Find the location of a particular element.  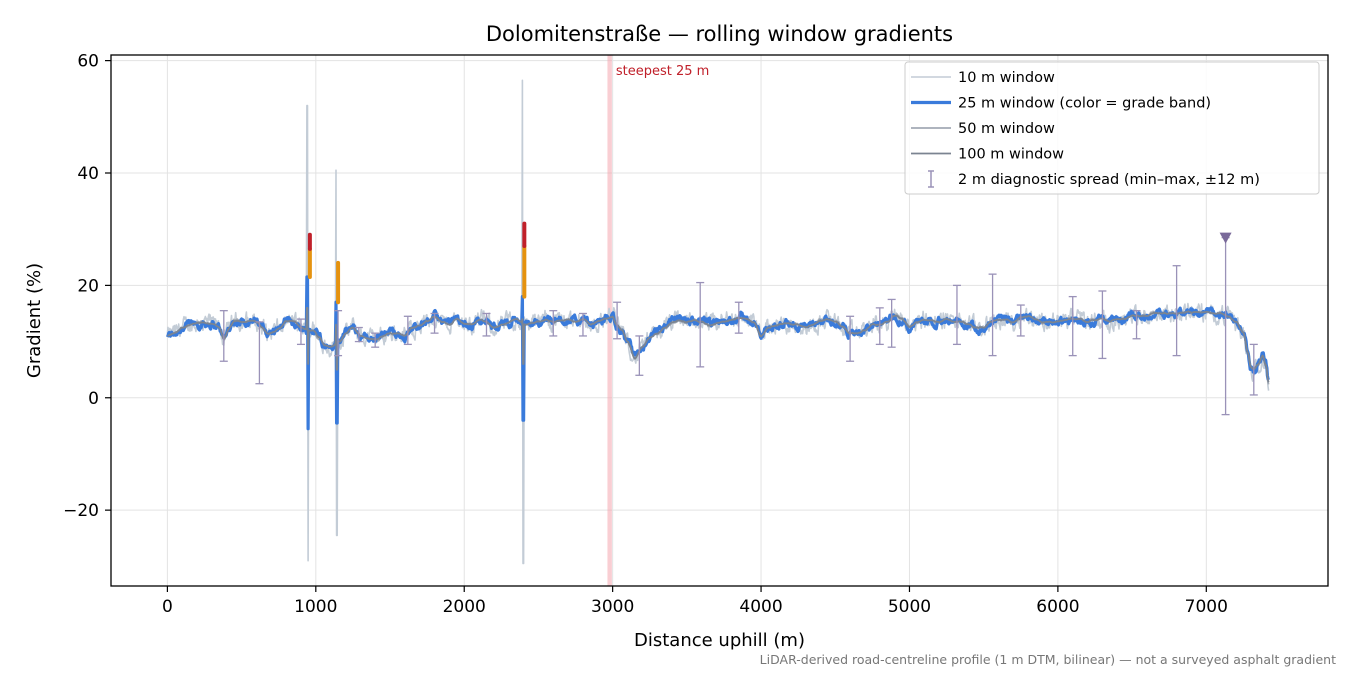

x-axis-label: Distance uphill (m) is located at coordinates (719, 640).